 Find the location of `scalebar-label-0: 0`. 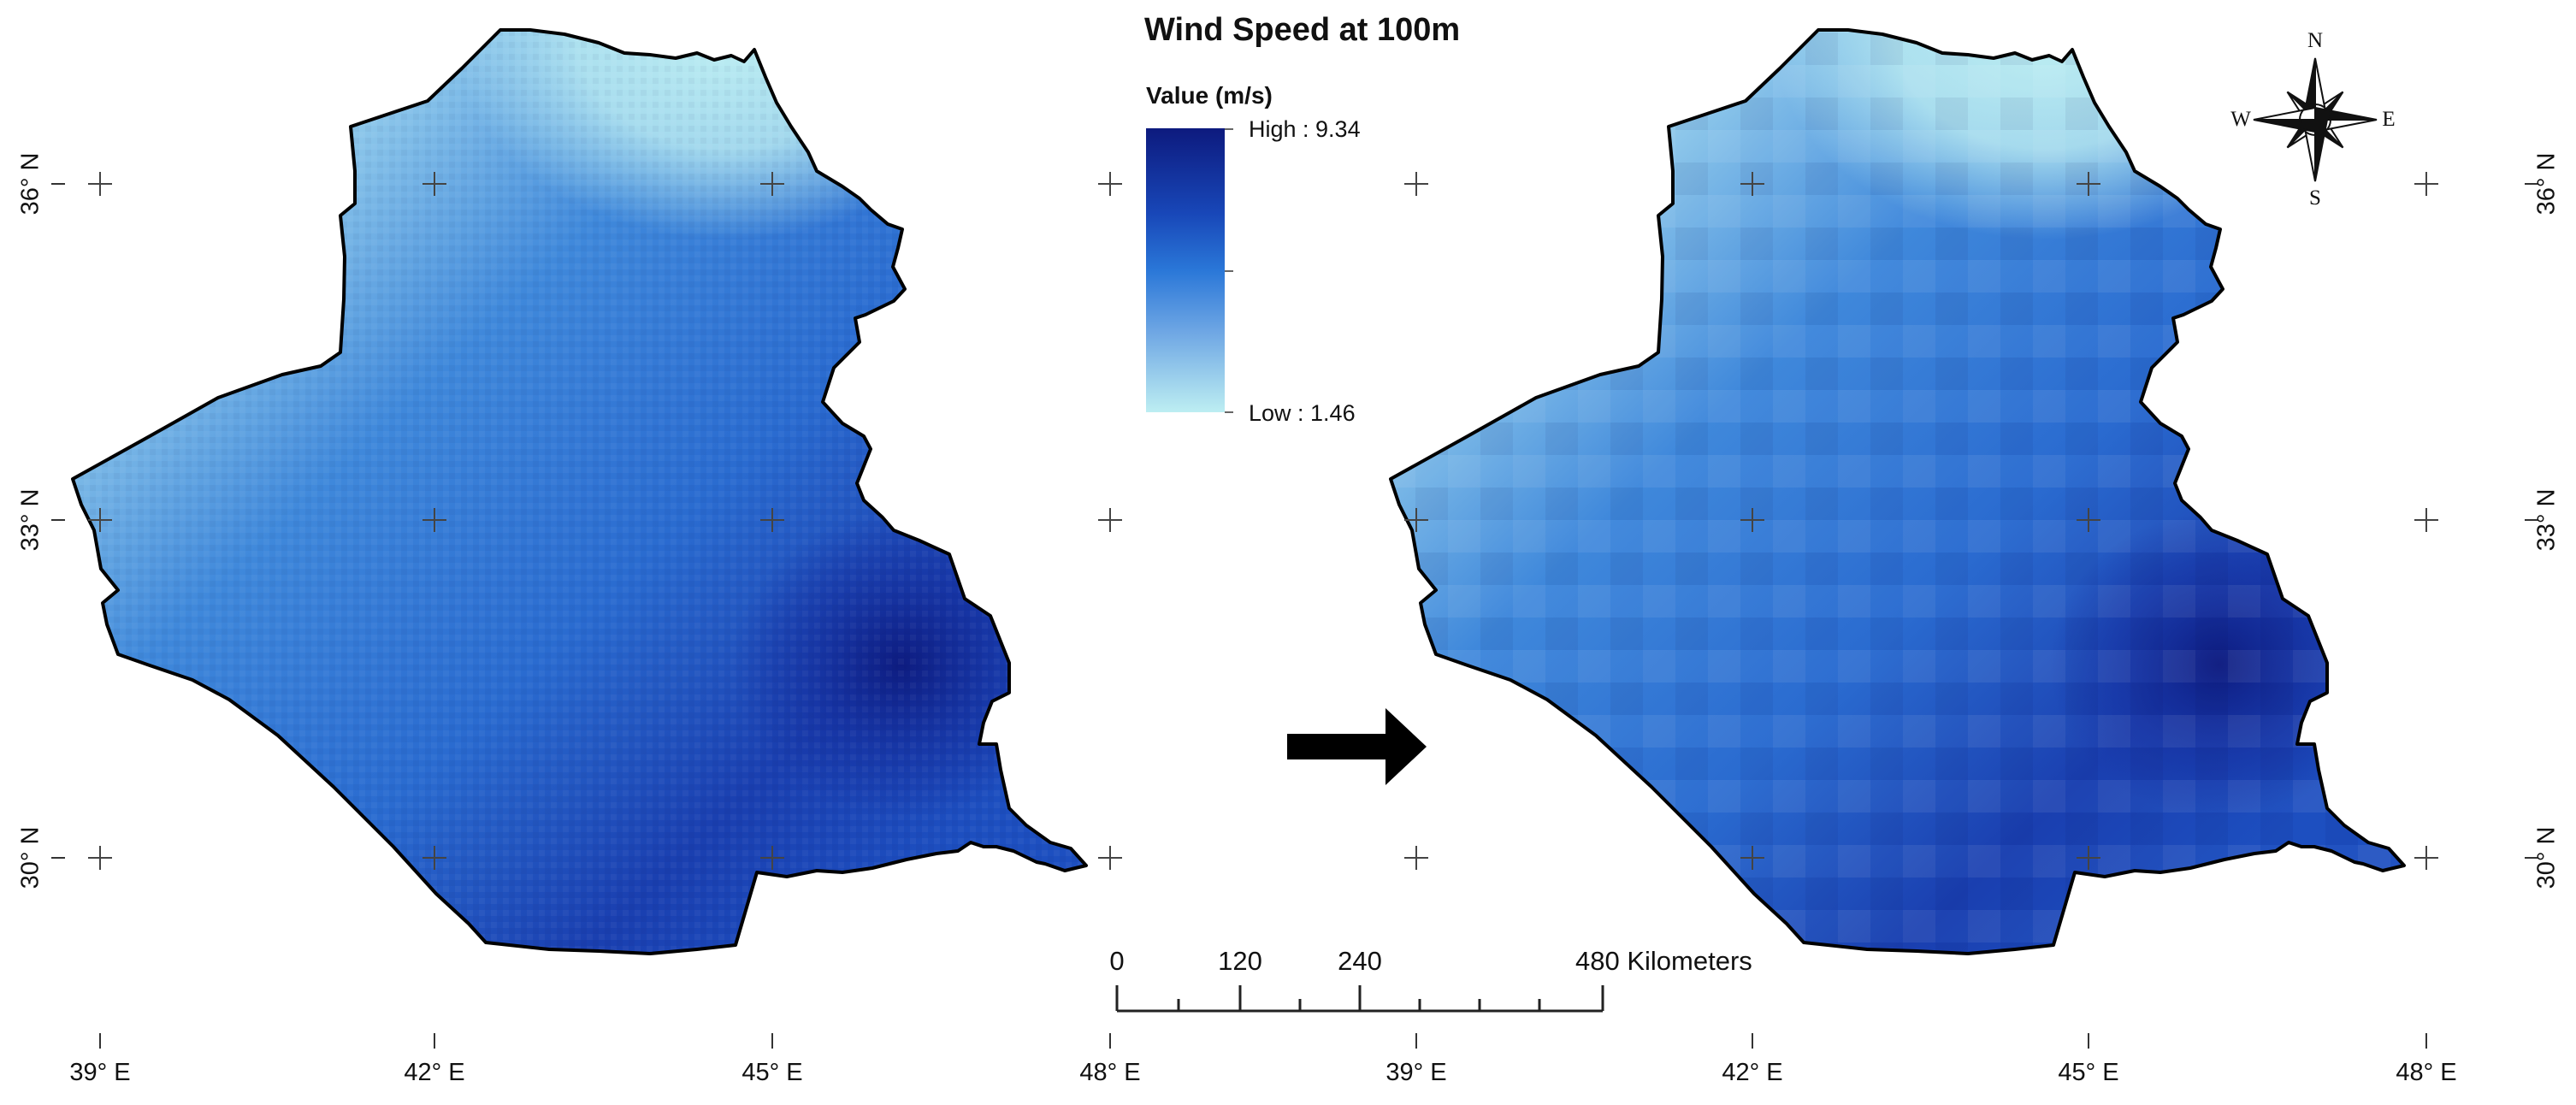

scalebar-label-0: 0 is located at coordinates (1117, 961).